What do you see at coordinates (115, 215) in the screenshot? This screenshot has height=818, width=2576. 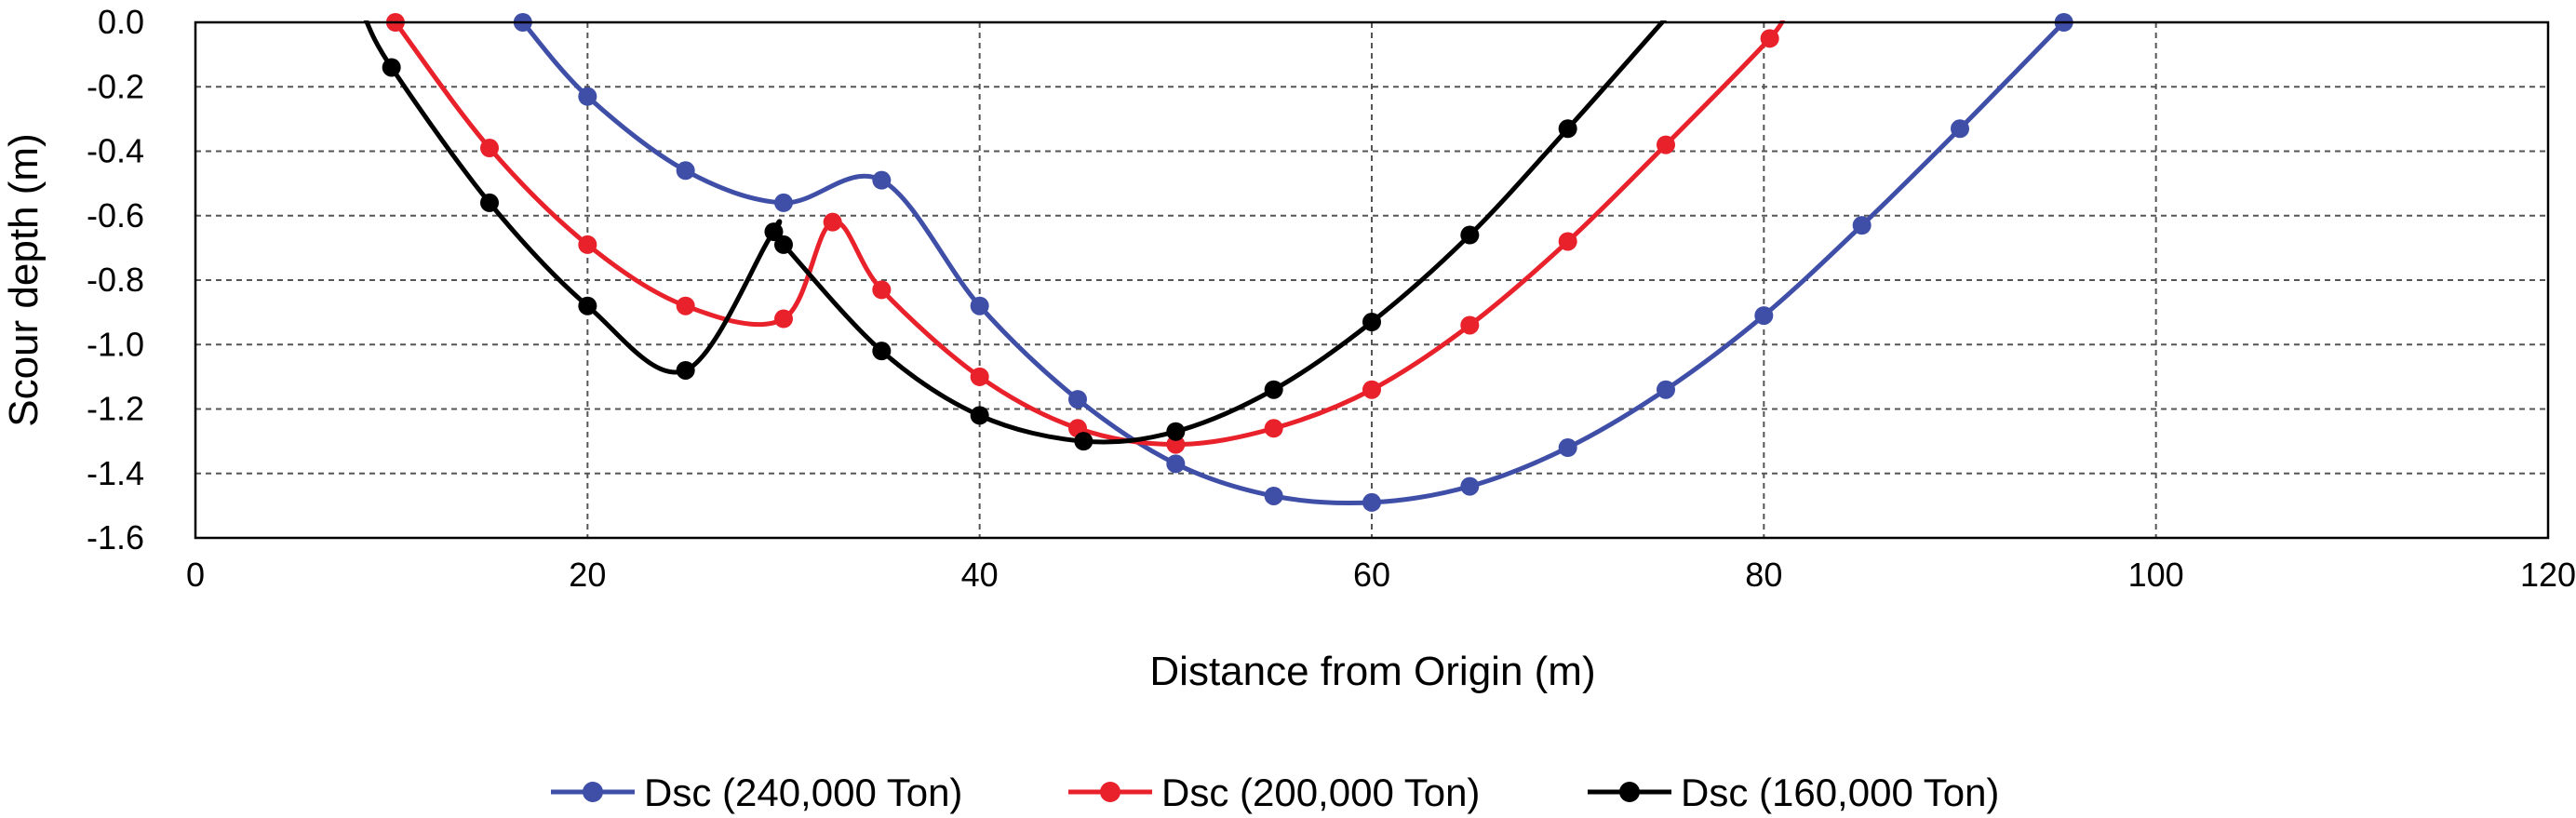 I see `y-tick-label: -0.6` at bounding box center [115, 215].